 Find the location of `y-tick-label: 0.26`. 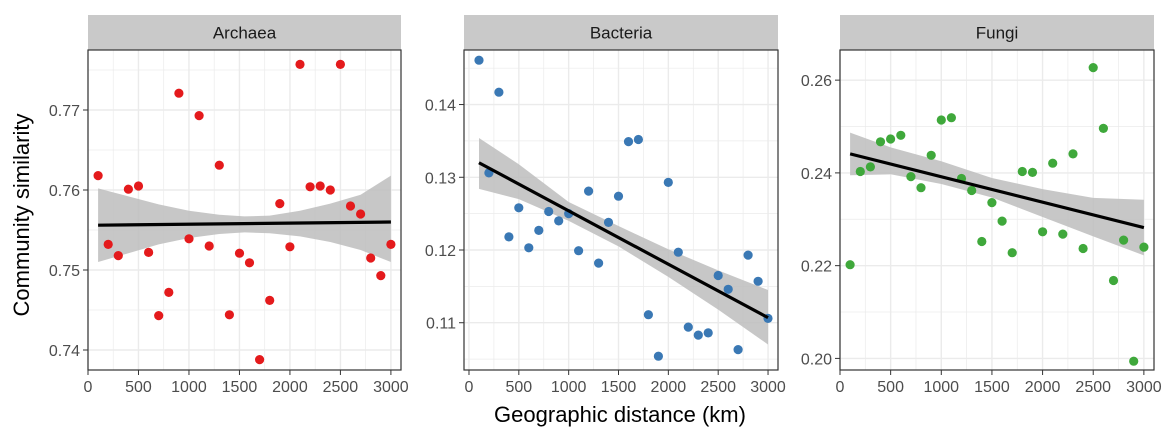

y-tick-label: 0.26 is located at coordinates (816, 81).